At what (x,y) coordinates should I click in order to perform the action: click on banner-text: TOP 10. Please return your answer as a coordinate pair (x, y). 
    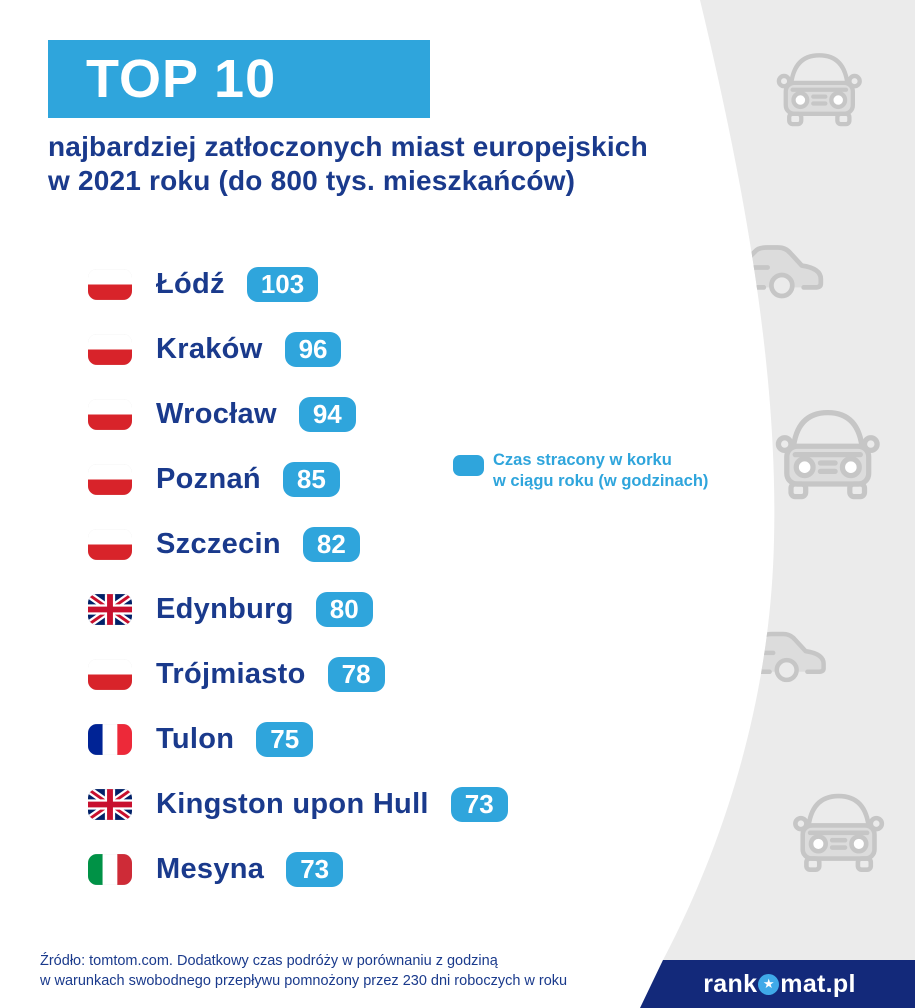
    Looking at the image, I should click on (181, 79).